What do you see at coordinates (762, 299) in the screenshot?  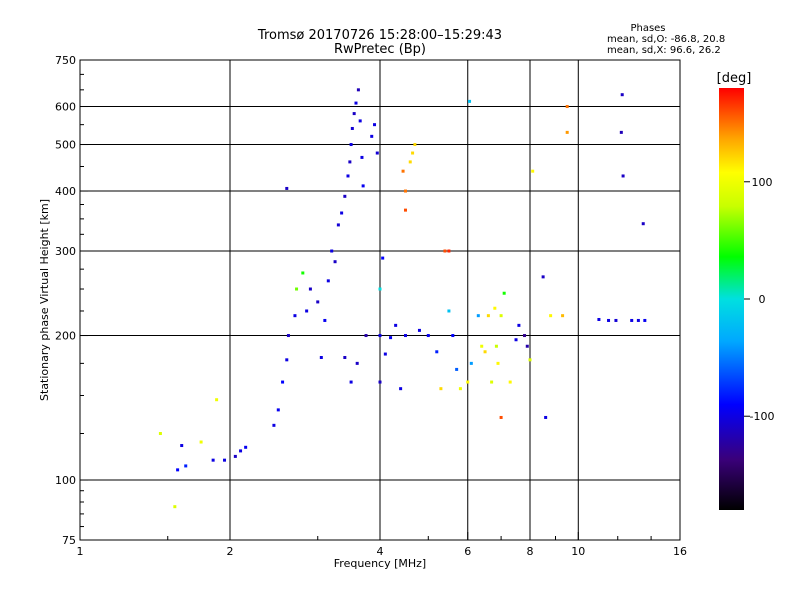 I see `colorbar-tick-label: 0` at bounding box center [762, 299].